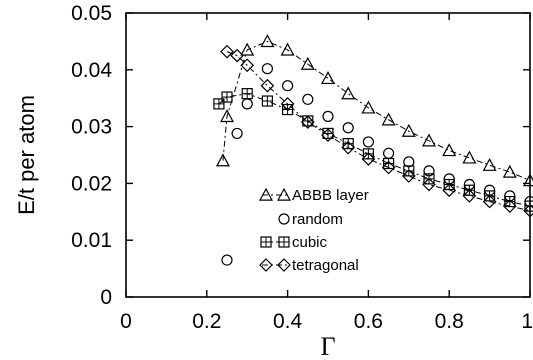 The width and height of the screenshot is (533, 360). What do you see at coordinates (91, 70) in the screenshot?
I see `y-tick-label: 0.04` at bounding box center [91, 70].